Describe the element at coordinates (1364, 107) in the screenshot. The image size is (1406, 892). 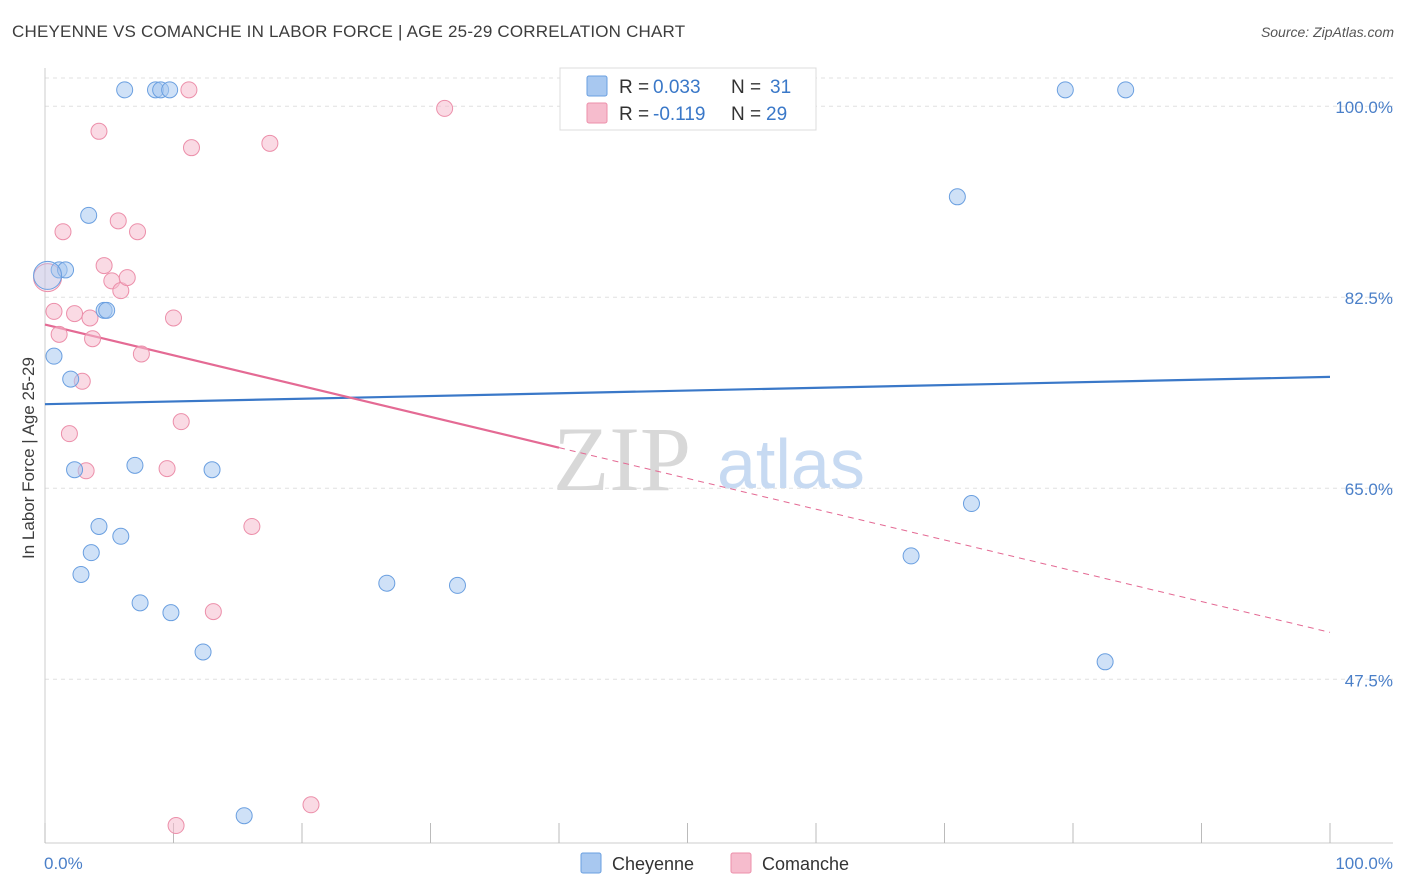
I see `y-tick-label: 100.0%` at that location.